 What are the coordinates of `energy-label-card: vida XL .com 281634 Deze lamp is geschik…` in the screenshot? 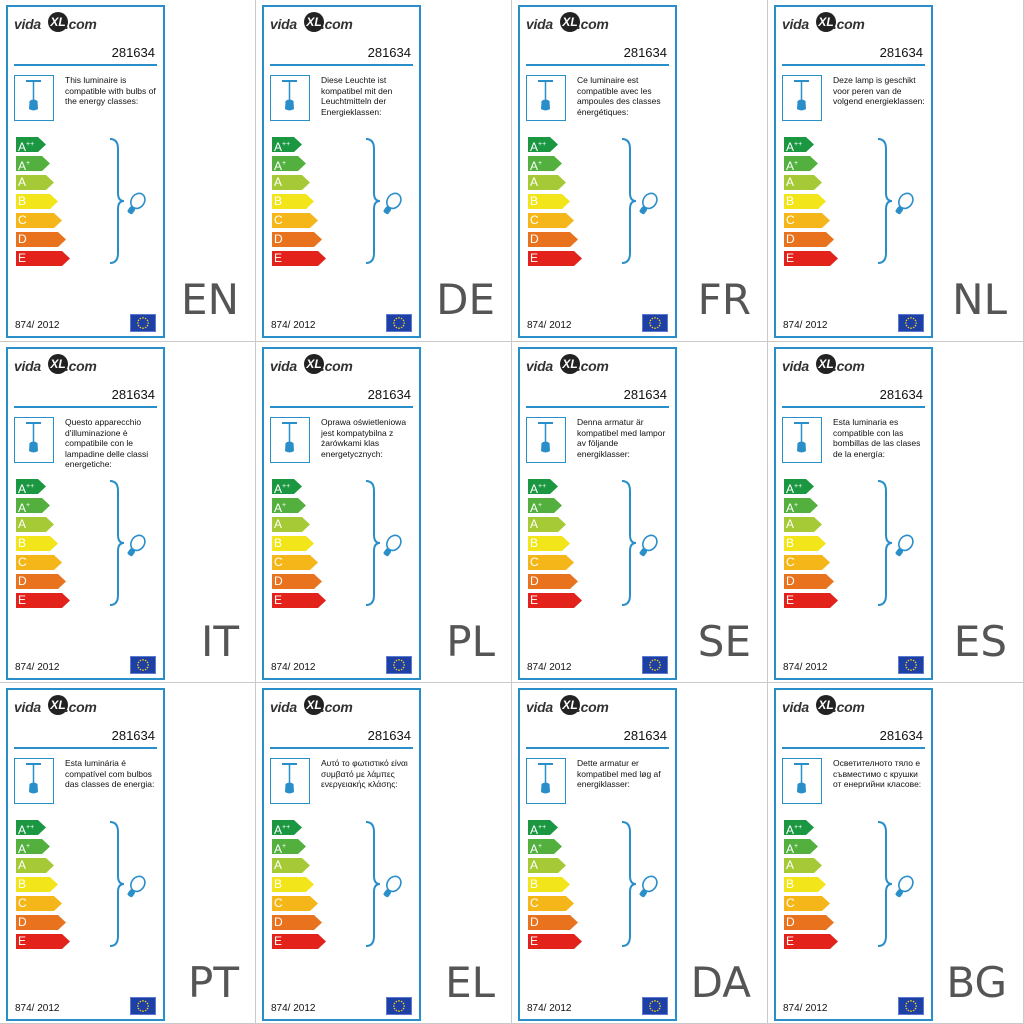 It's located at (853, 171).